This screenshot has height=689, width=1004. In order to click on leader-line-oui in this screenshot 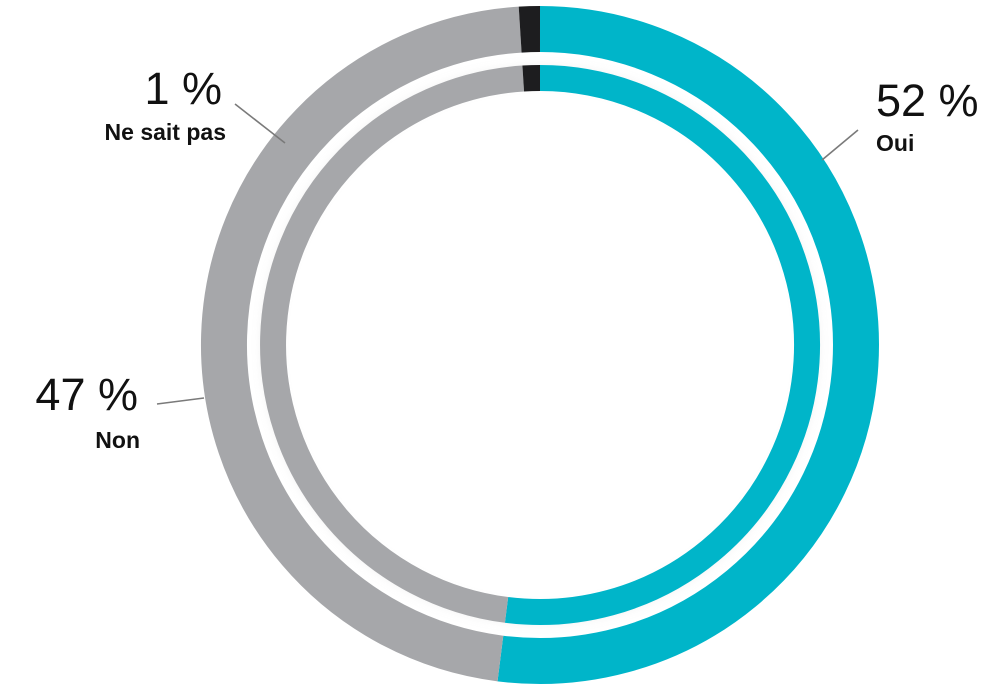, I will do `click(840, 145)`.